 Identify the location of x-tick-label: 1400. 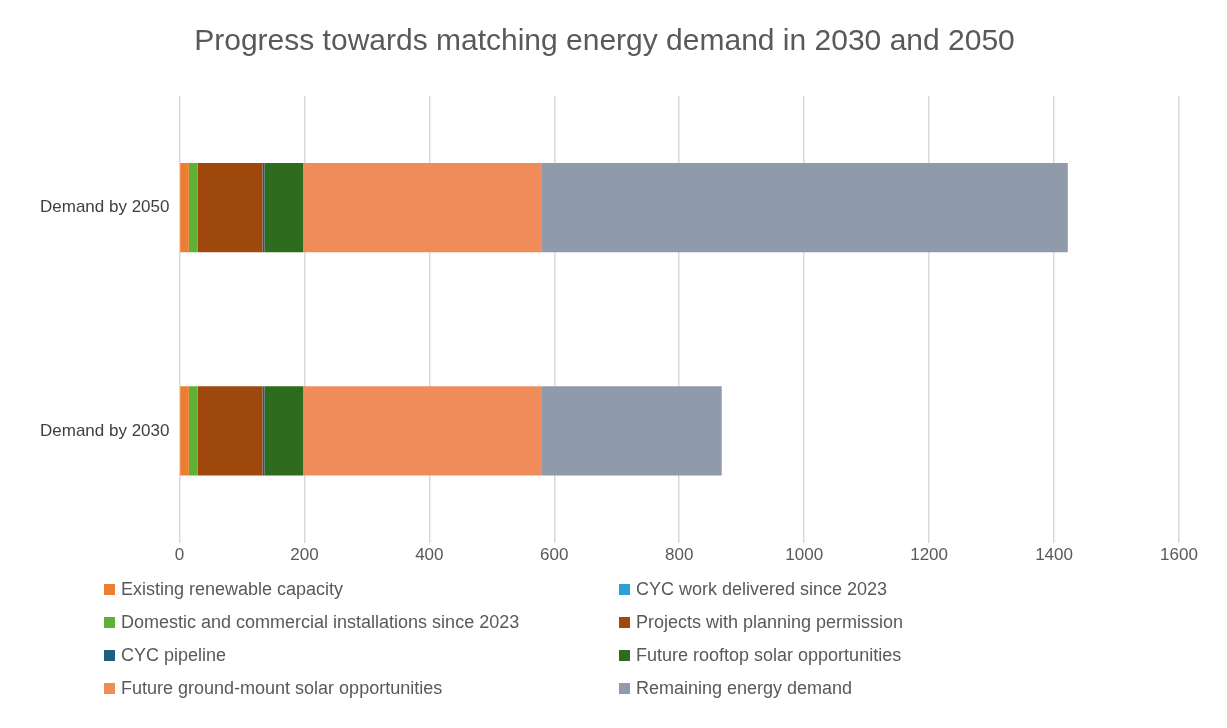
(1054, 555).